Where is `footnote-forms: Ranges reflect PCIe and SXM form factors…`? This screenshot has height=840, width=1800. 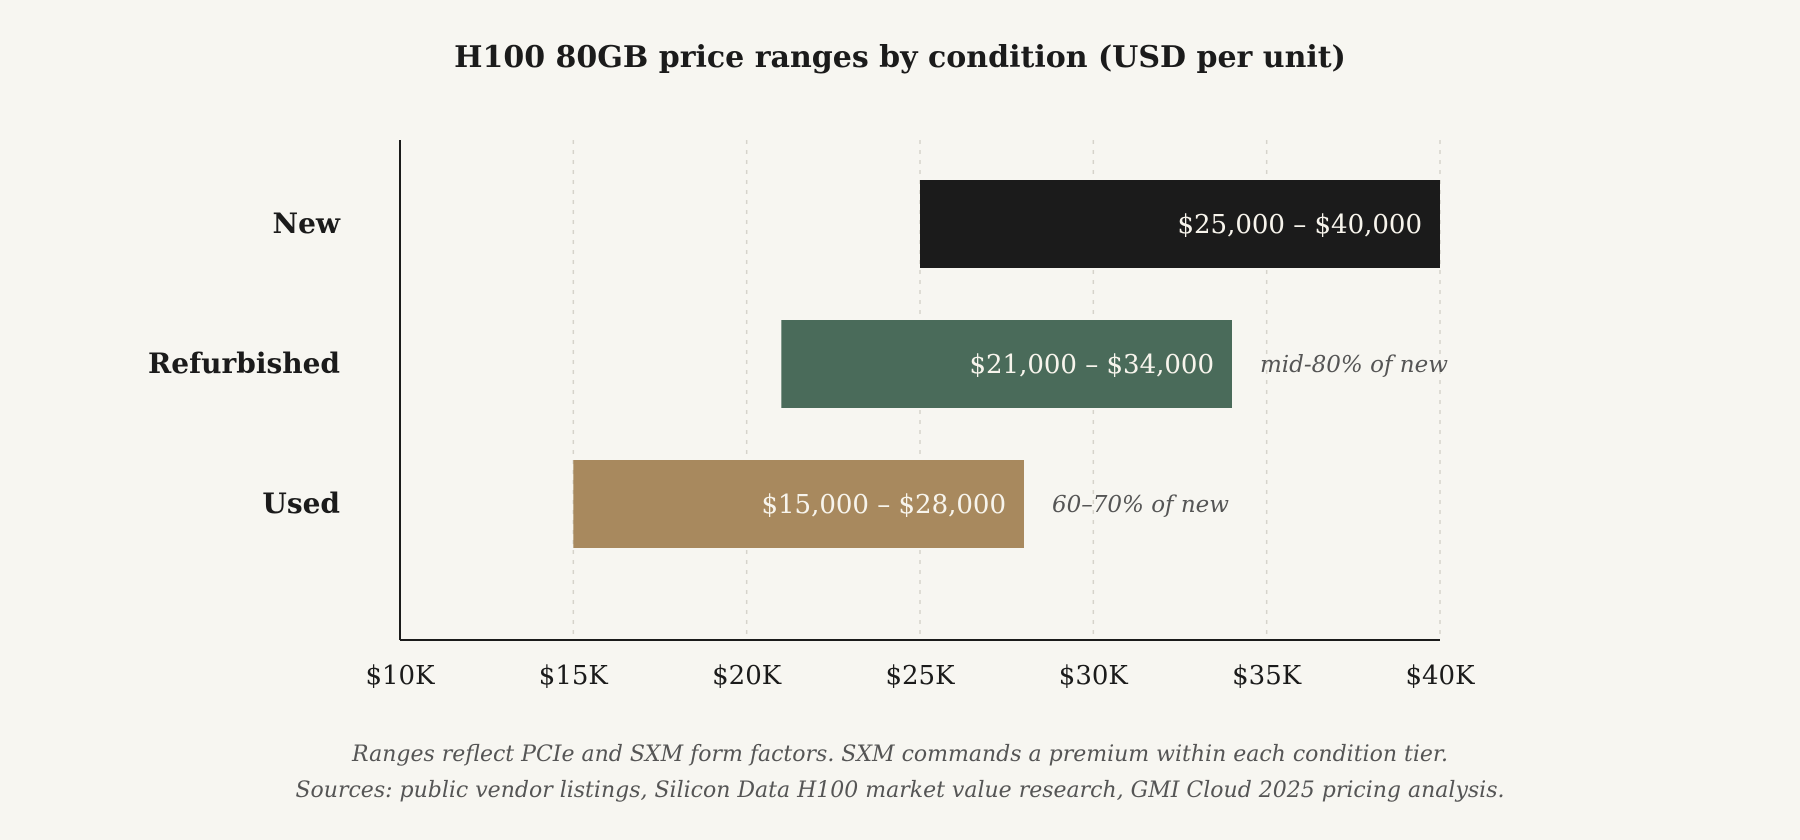 footnote-forms: Ranges reflect PCIe and SXM form factors… is located at coordinates (899, 754).